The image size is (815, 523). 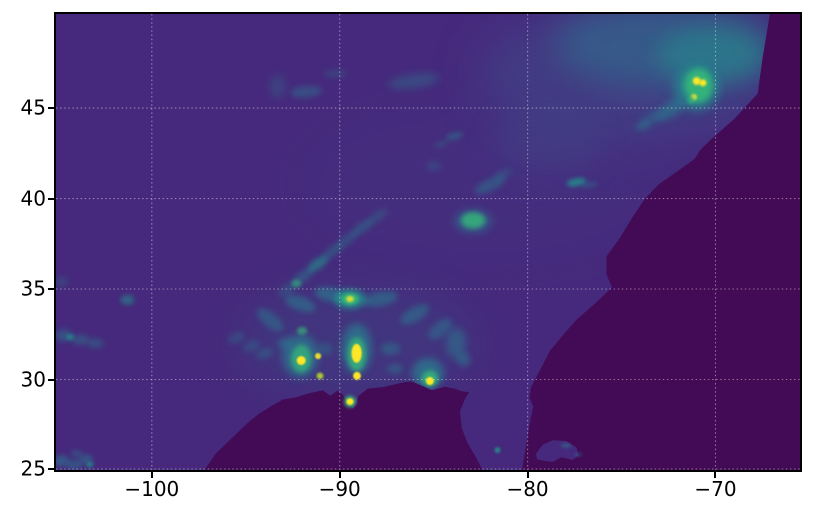 What do you see at coordinates (152, 489) in the screenshot?
I see `x-tick-label--100: −100` at bounding box center [152, 489].